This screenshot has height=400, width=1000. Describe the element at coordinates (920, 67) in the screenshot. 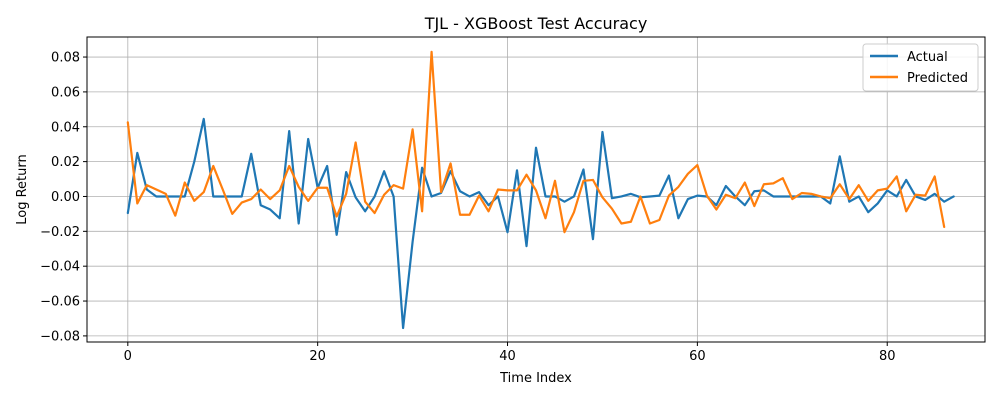

I see `legend: Actual Predicted` at that location.